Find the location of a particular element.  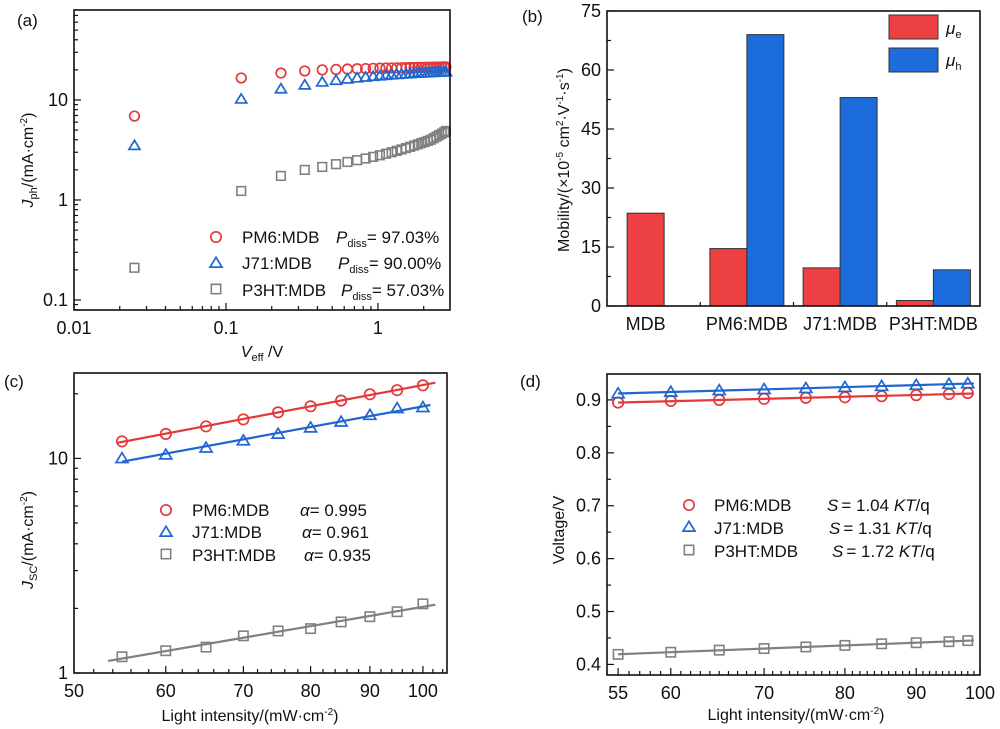

panel-b-y-axis-title: Mobility/(×10-5 cm2·V-1·s-1) is located at coordinates (564, 160).